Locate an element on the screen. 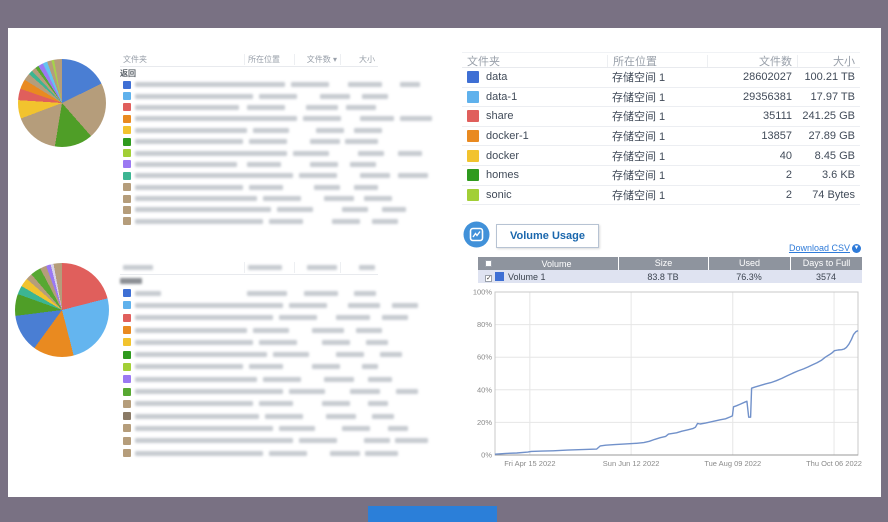 This screenshot has height=522, width=888. column-header-volume: Volume is located at coordinates (556, 263).